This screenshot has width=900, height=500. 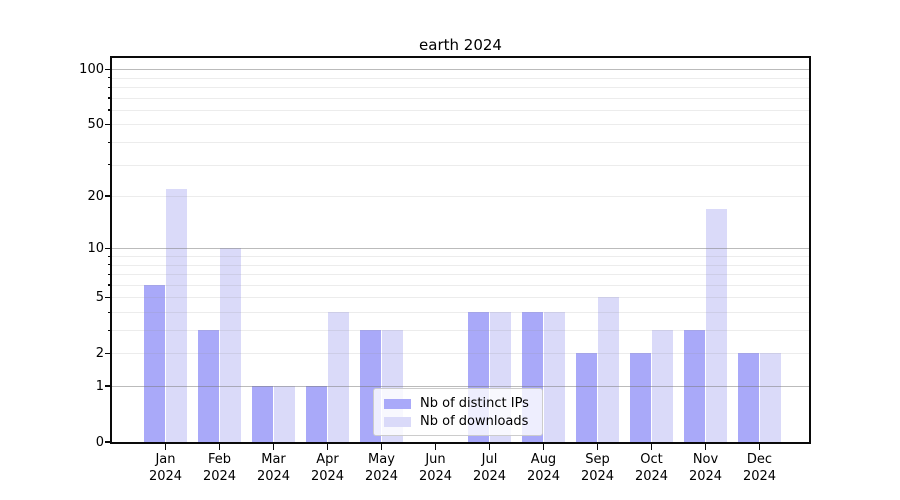 I want to click on legend-label: Nb of downloads, so click(x=474, y=421).